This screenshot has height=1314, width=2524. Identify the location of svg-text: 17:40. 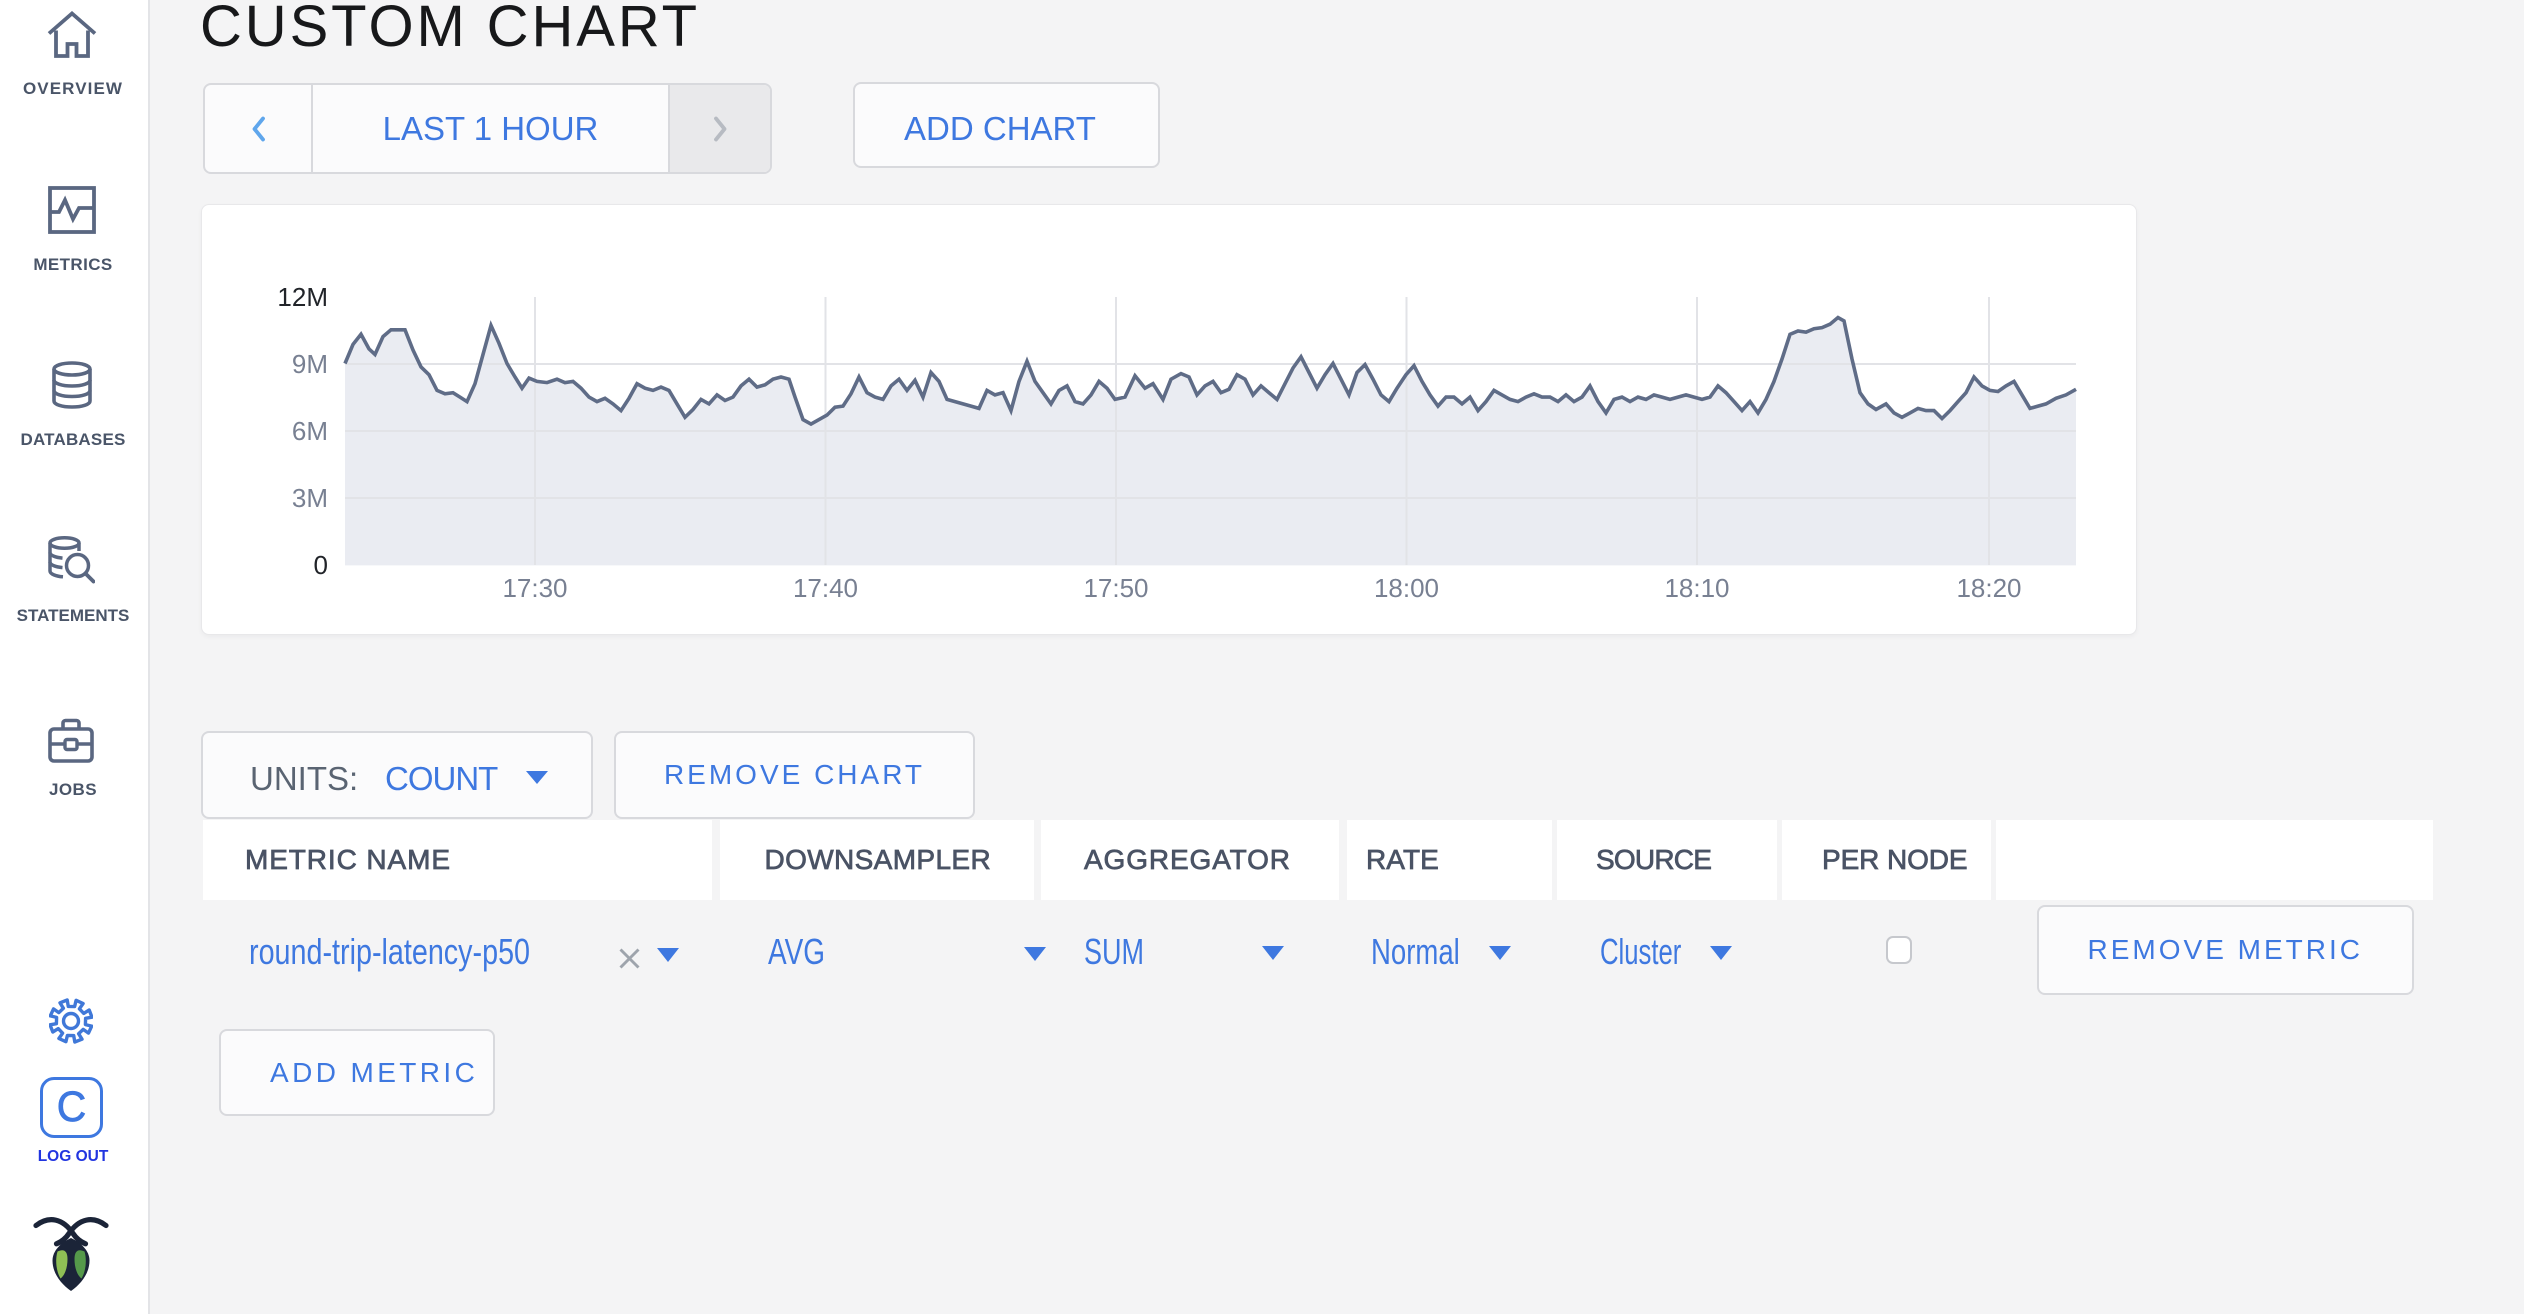
(825, 588).